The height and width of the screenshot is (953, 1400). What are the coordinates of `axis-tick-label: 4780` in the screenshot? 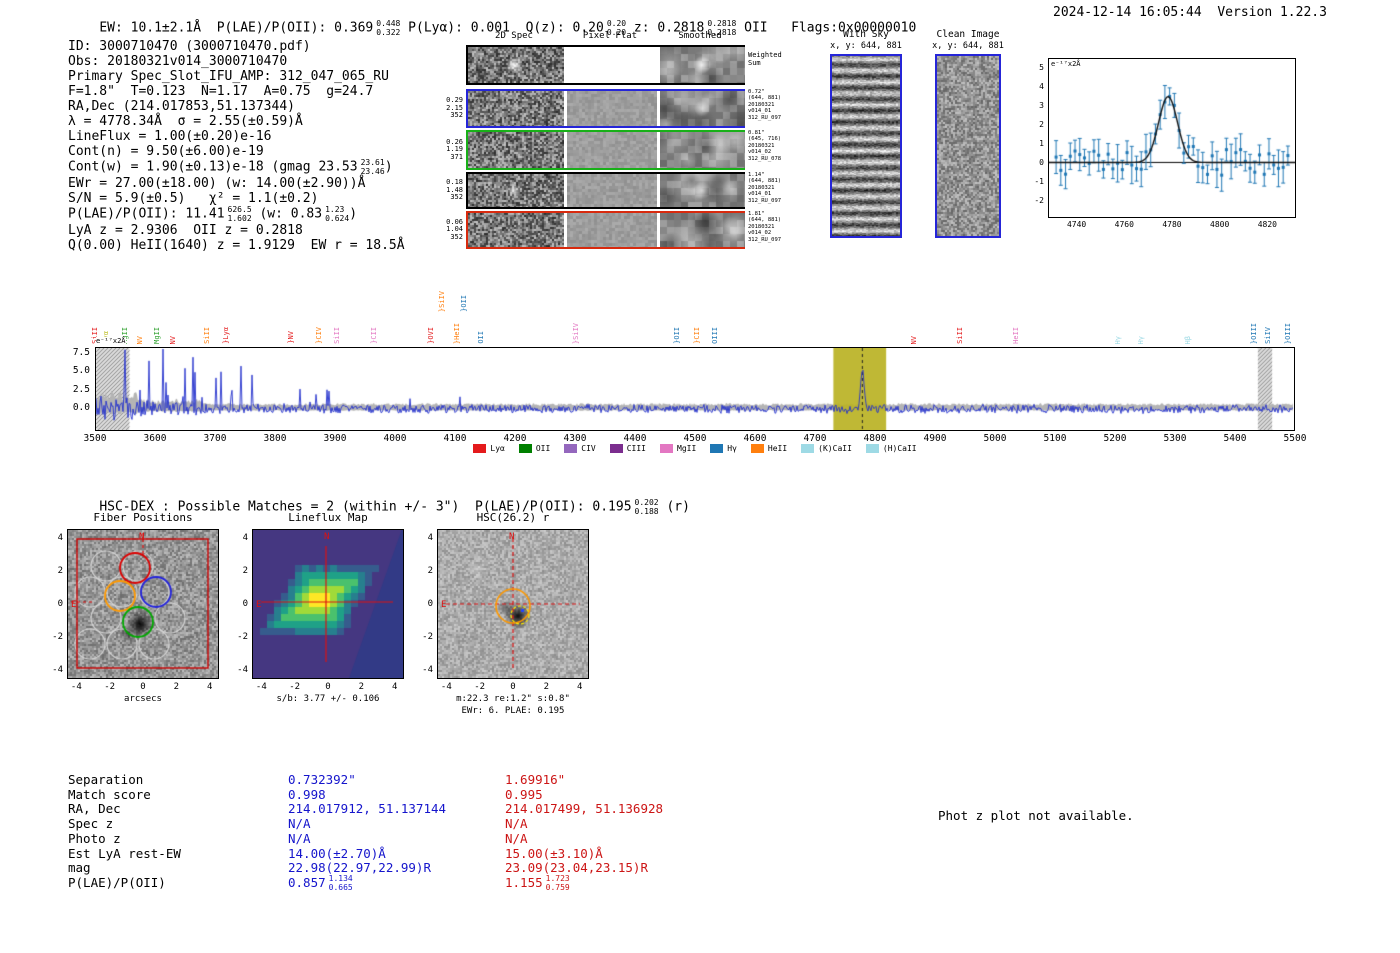 It's located at (1172, 224).